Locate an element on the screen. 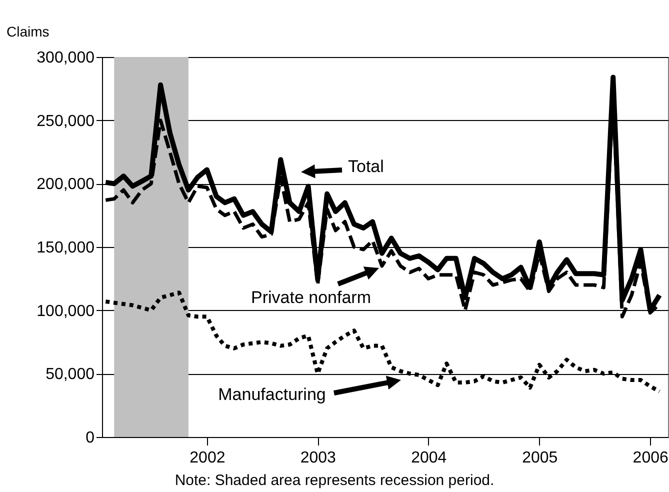 This screenshot has width=669, height=492. legend-label: Total is located at coordinates (366, 166).